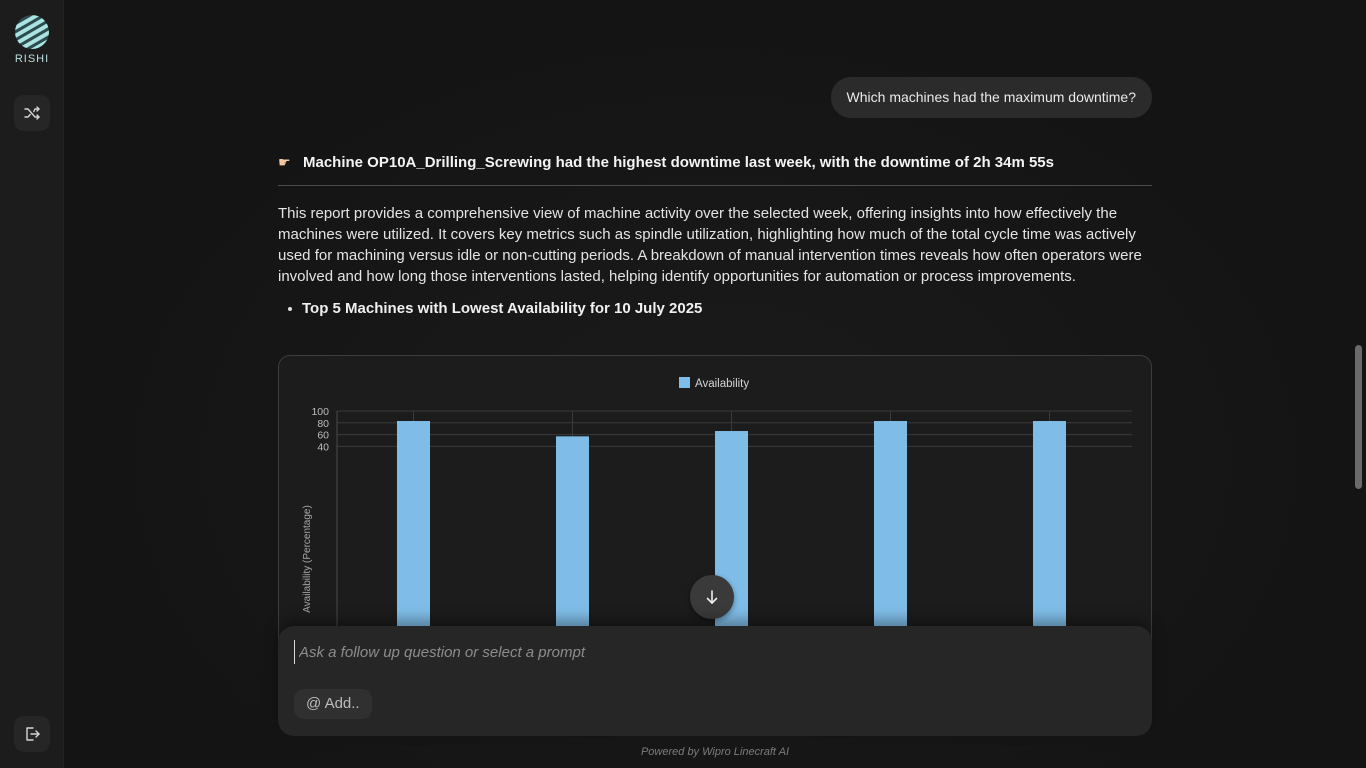  What do you see at coordinates (290, 308) in the screenshot?
I see `bullet-dot` at bounding box center [290, 308].